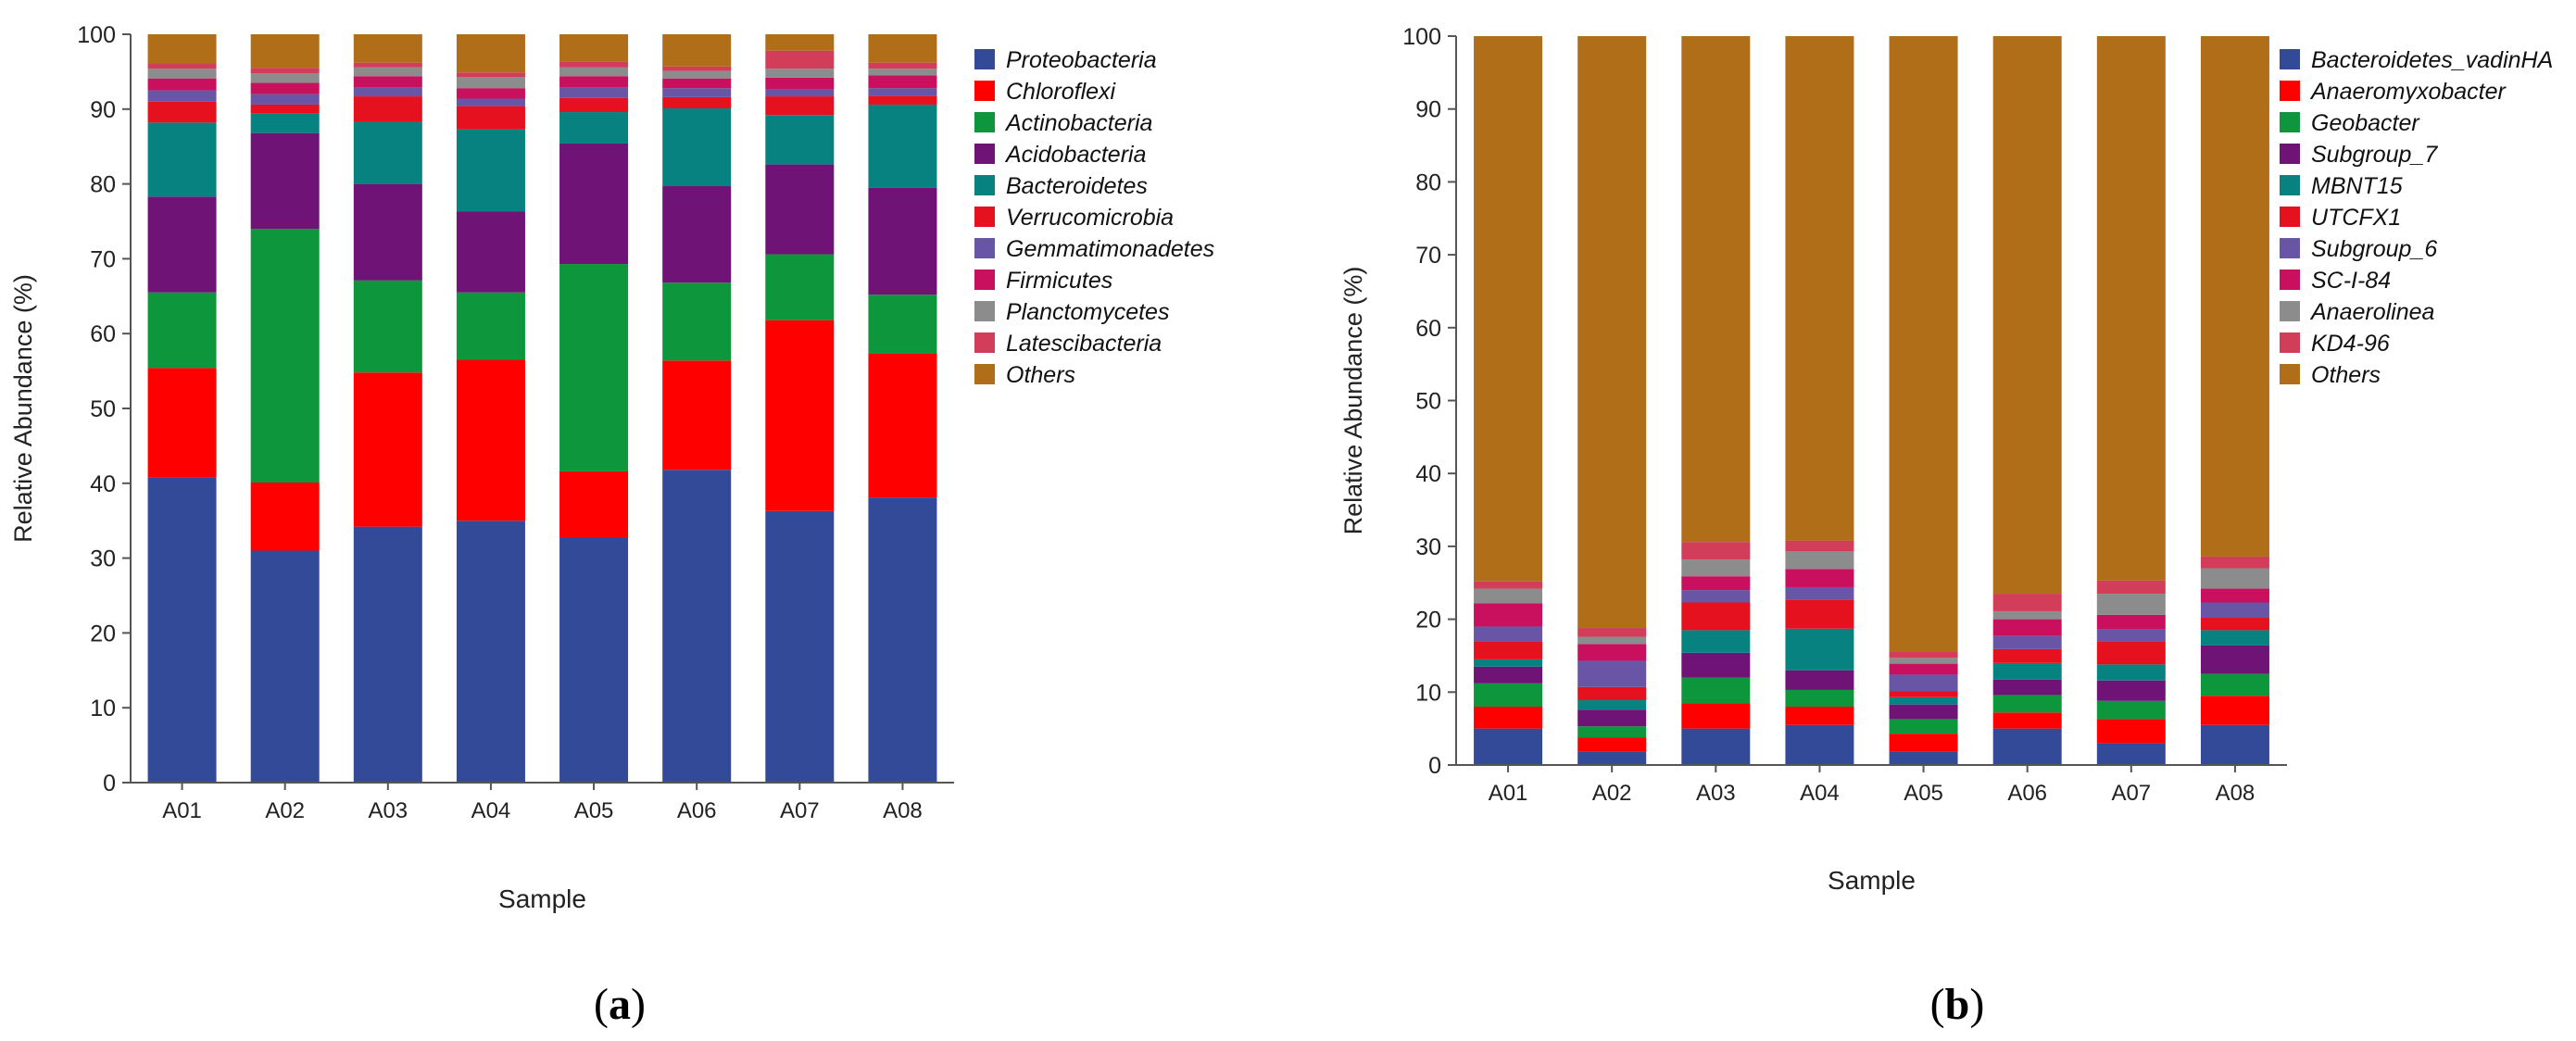  I want to click on bar-segment-a03-firmicutes, so click(387, 82).